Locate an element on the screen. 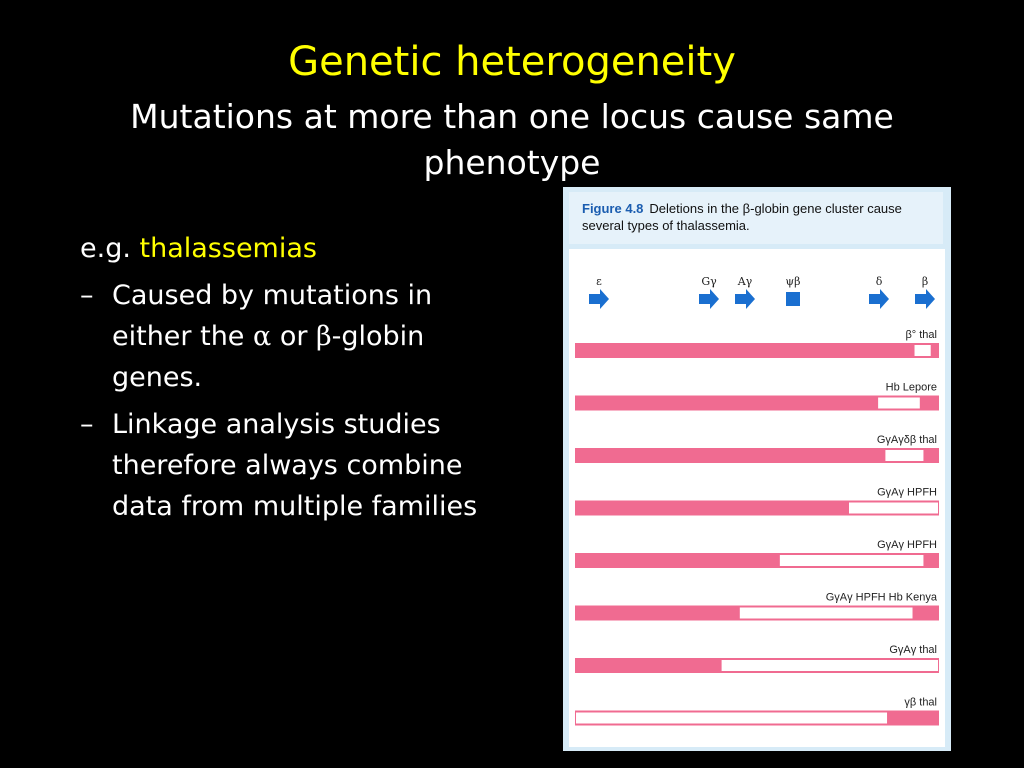 The height and width of the screenshot is (768, 1024). deletion-label: GγAγδβ thal is located at coordinates (907, 440).